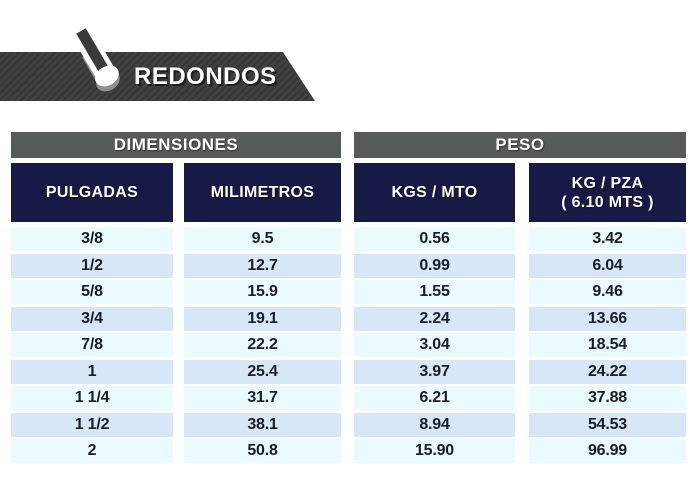  What do you see at coordinates (607, 202) in the screenshot?
I see `kg-pza-line2: ( 6.10 MTS )` at bounding box center [607, 202].